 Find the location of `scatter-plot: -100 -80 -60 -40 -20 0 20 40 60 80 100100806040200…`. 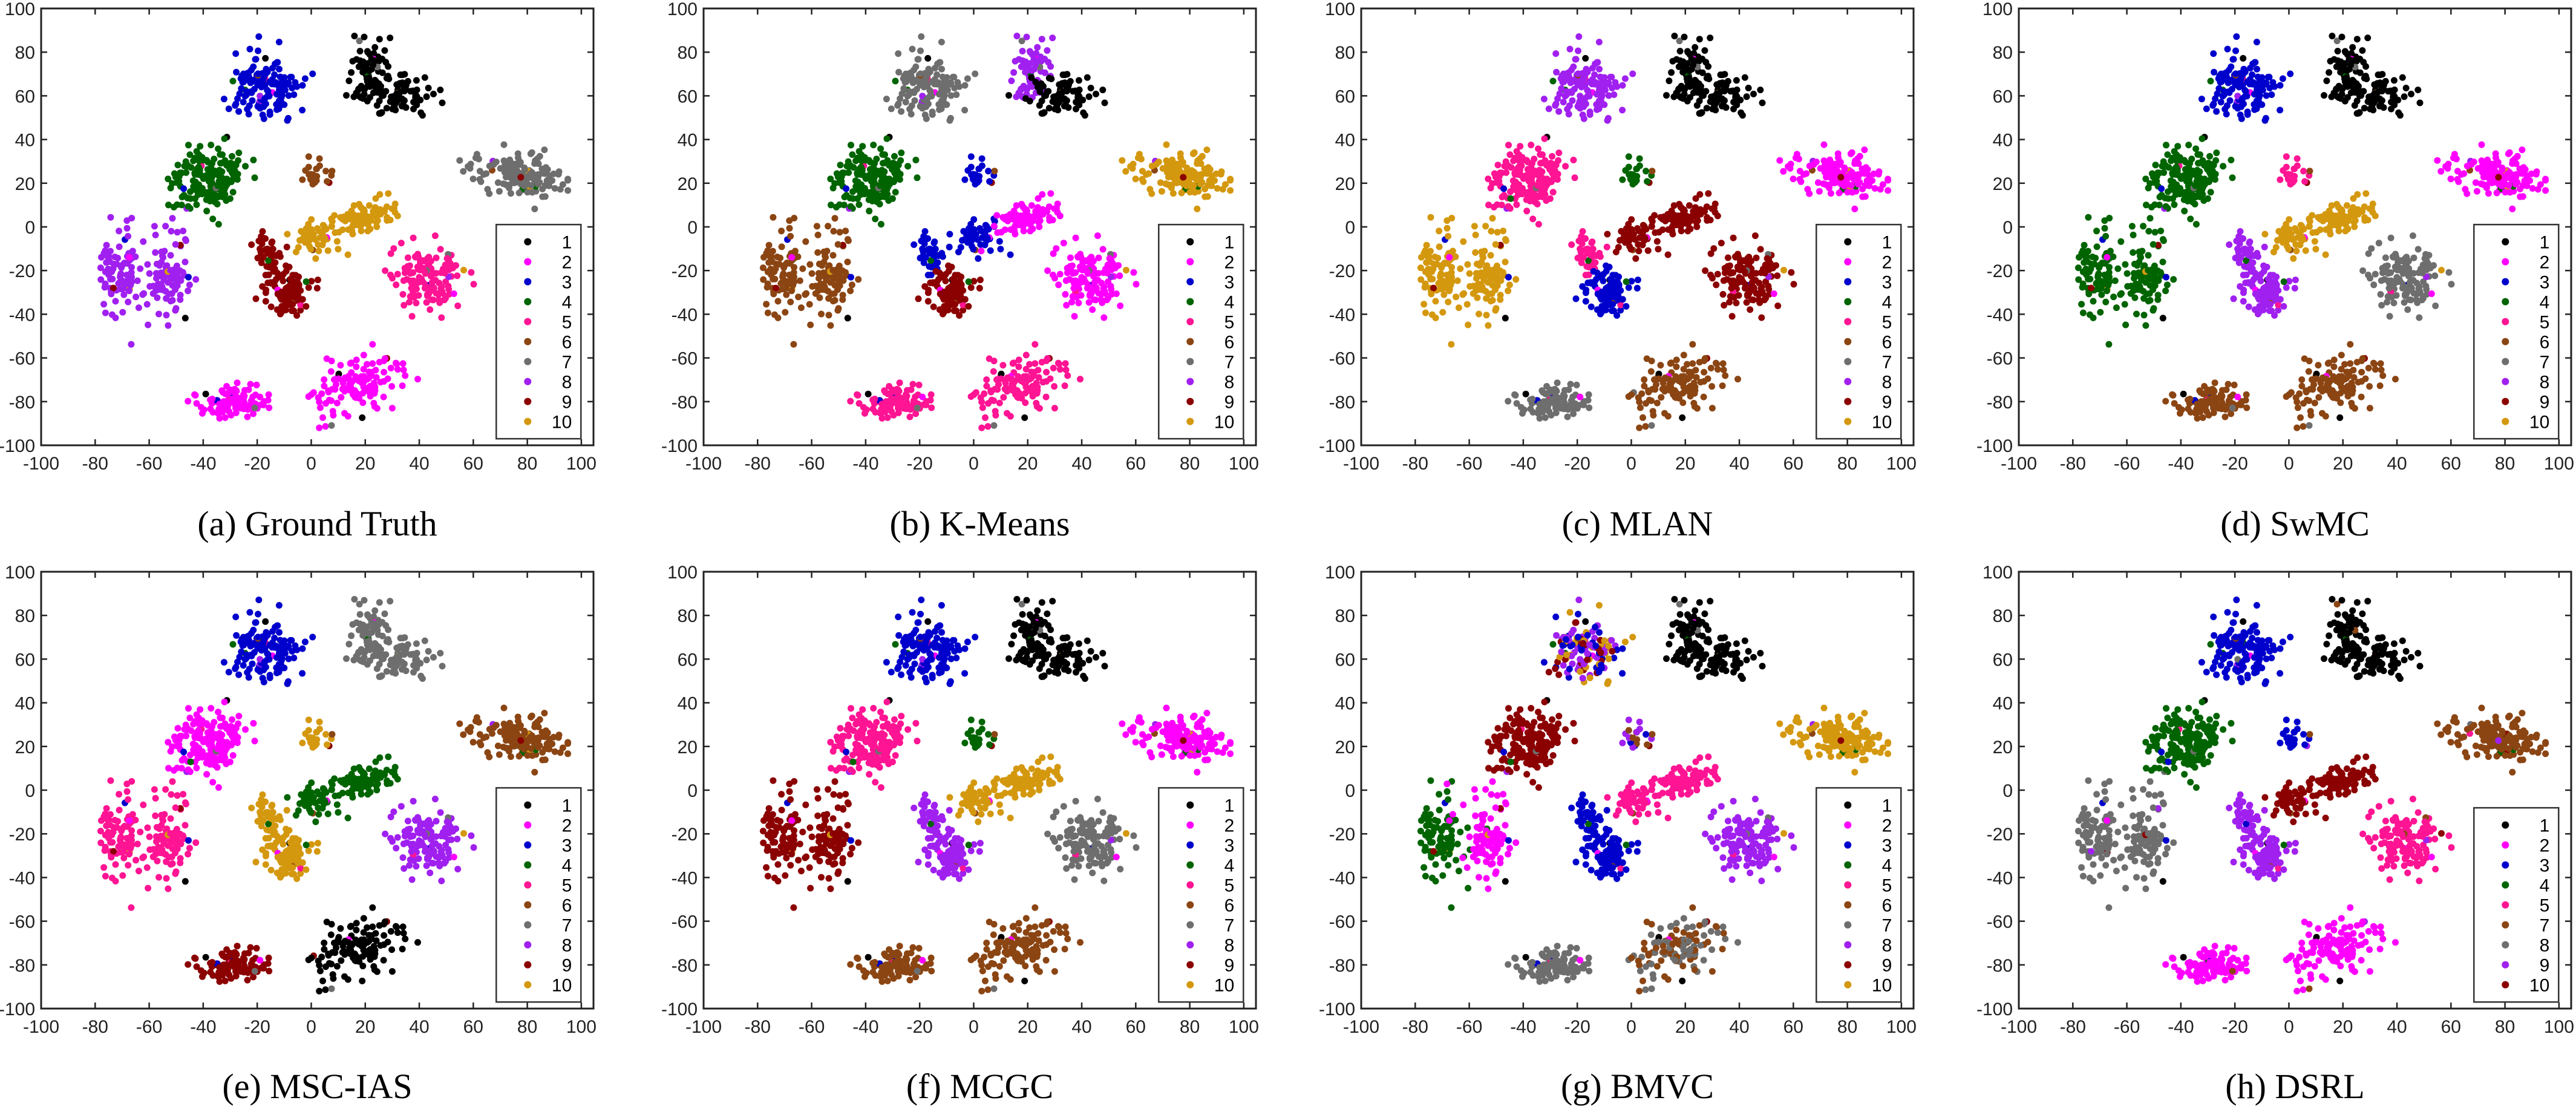

scatter-plot: -100 -80 -60 -40 -20 0 20 40 60 80 100100806040200… is located at coordinates (1618, 237).